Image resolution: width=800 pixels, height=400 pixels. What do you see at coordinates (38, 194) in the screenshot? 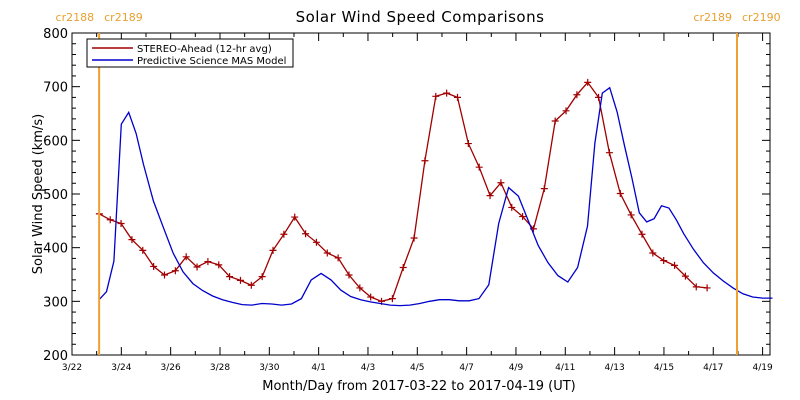
I see `y-axis-label: Solar Wind Speed (km/s)` at bounding box center [38, 194].